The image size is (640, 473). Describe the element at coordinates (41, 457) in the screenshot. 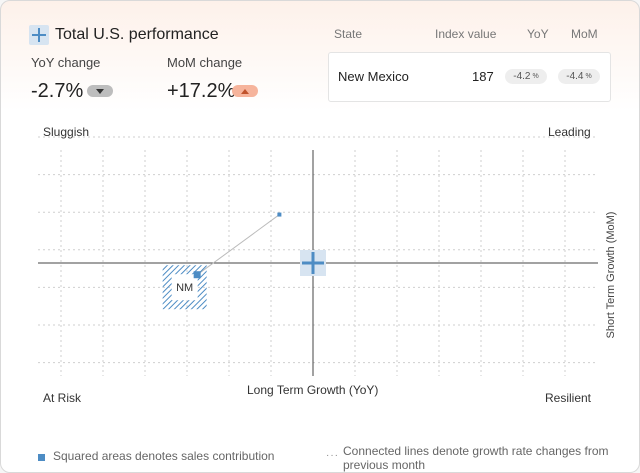

I see `sales-contribution-legend-icon` at that location.